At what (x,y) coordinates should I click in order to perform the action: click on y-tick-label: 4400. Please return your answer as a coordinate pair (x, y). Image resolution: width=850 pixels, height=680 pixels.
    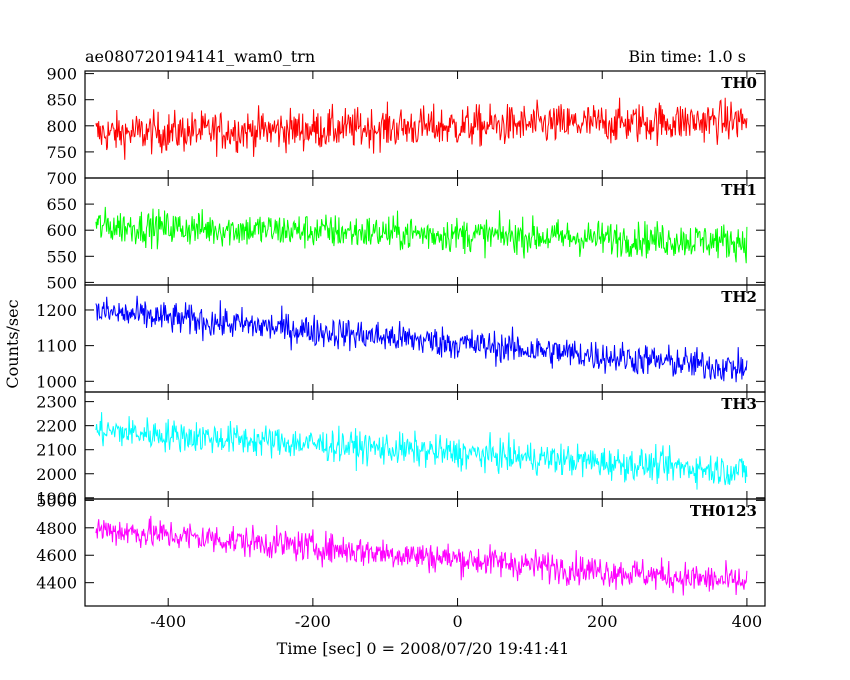
    Looking at the image, I should click on (56, 583).